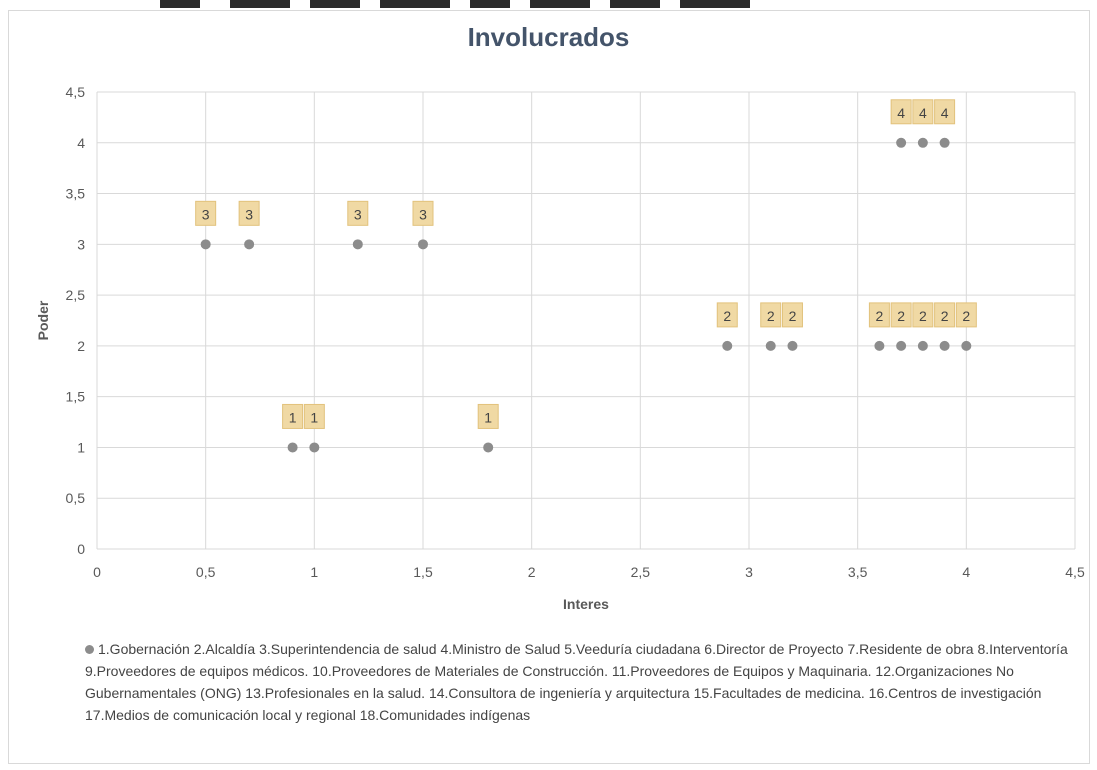 Image resolution: width=1097 pixels, height=770 pixels. Describe the element at coordinates (314, 572) in the screenshot. I see `x-tick-label: 1` at that location.